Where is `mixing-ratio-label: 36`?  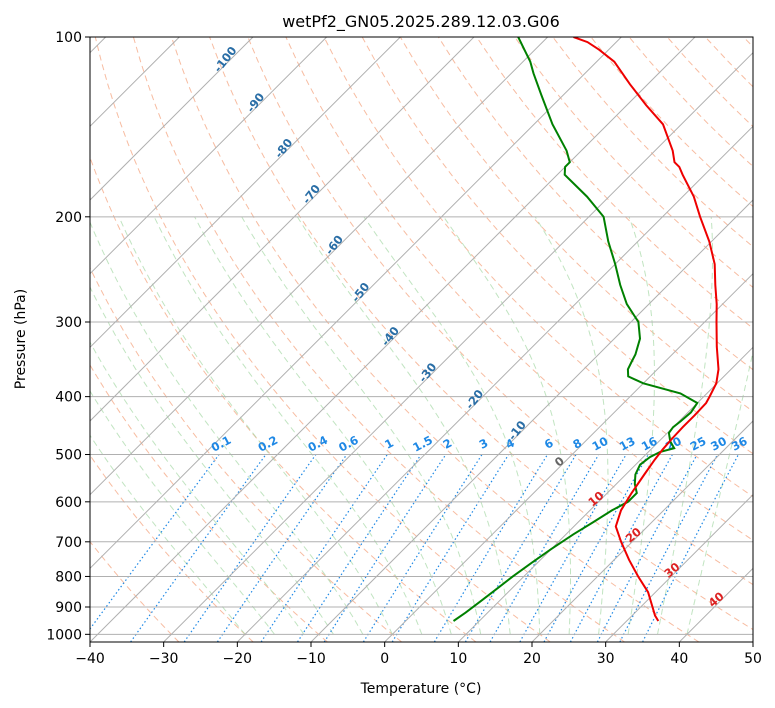
mixing-ratio-label: 36 is located at coordinates (739, 444).